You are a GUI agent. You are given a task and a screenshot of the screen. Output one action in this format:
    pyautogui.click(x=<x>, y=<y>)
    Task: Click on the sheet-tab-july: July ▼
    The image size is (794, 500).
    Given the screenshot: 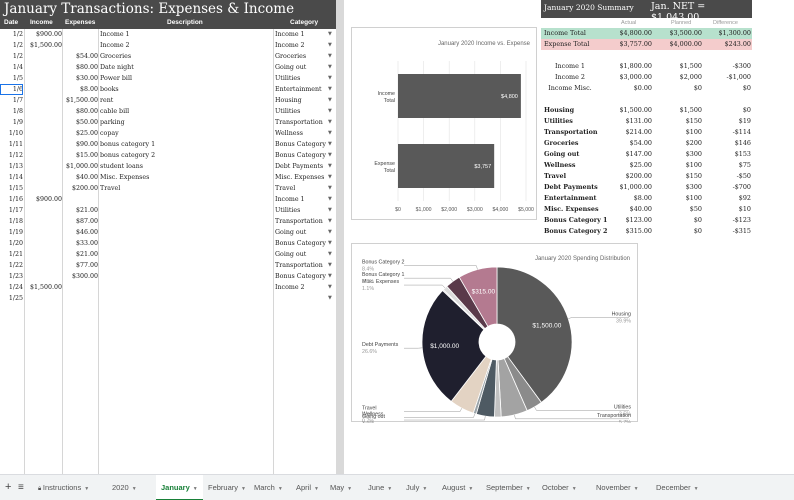 What is the action you would take?
    pyautogui.click(x=416, y=487)
    